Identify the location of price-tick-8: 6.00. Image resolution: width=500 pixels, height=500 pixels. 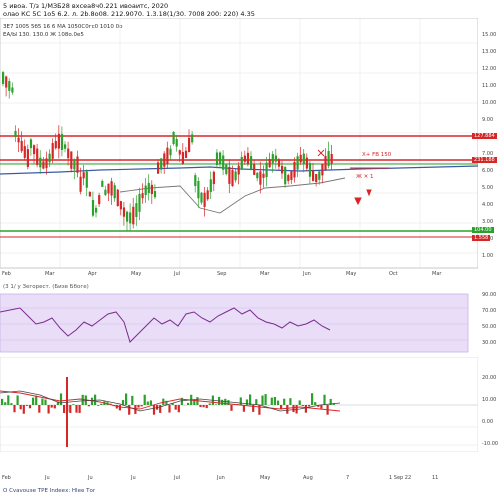
(488, 171).